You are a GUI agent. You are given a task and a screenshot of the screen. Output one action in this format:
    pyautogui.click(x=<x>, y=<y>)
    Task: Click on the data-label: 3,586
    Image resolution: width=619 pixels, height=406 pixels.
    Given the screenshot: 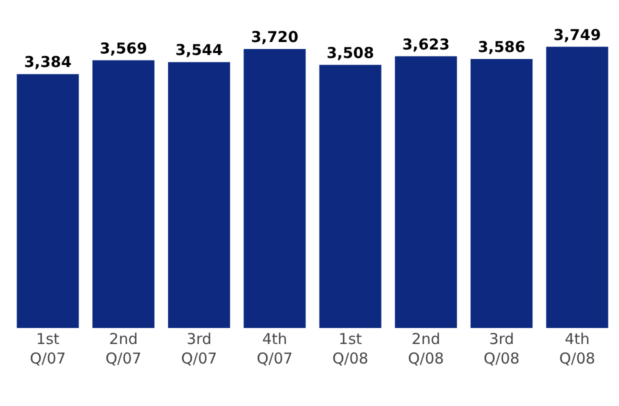 What is the action you would take?
    pyautogui.click(x=502, y=47)
    